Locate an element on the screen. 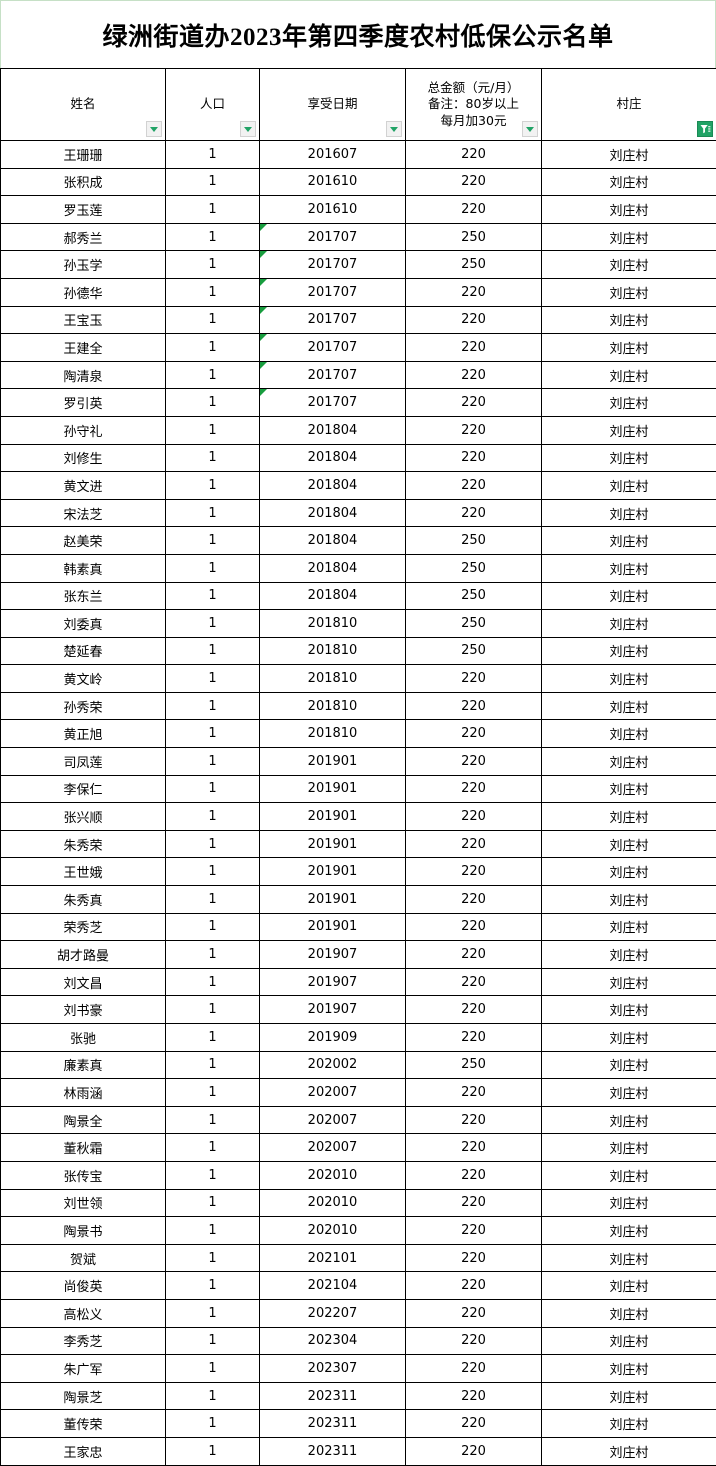 This screenshot has width=716, height=1466. filter-dropdown-icon-amount is located at coordinates (530, 129).